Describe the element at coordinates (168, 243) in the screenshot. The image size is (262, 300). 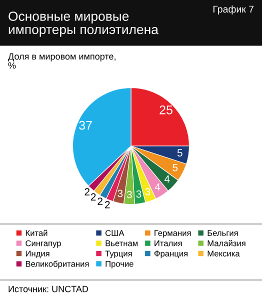
I see `legend-label: Италия` at that location.